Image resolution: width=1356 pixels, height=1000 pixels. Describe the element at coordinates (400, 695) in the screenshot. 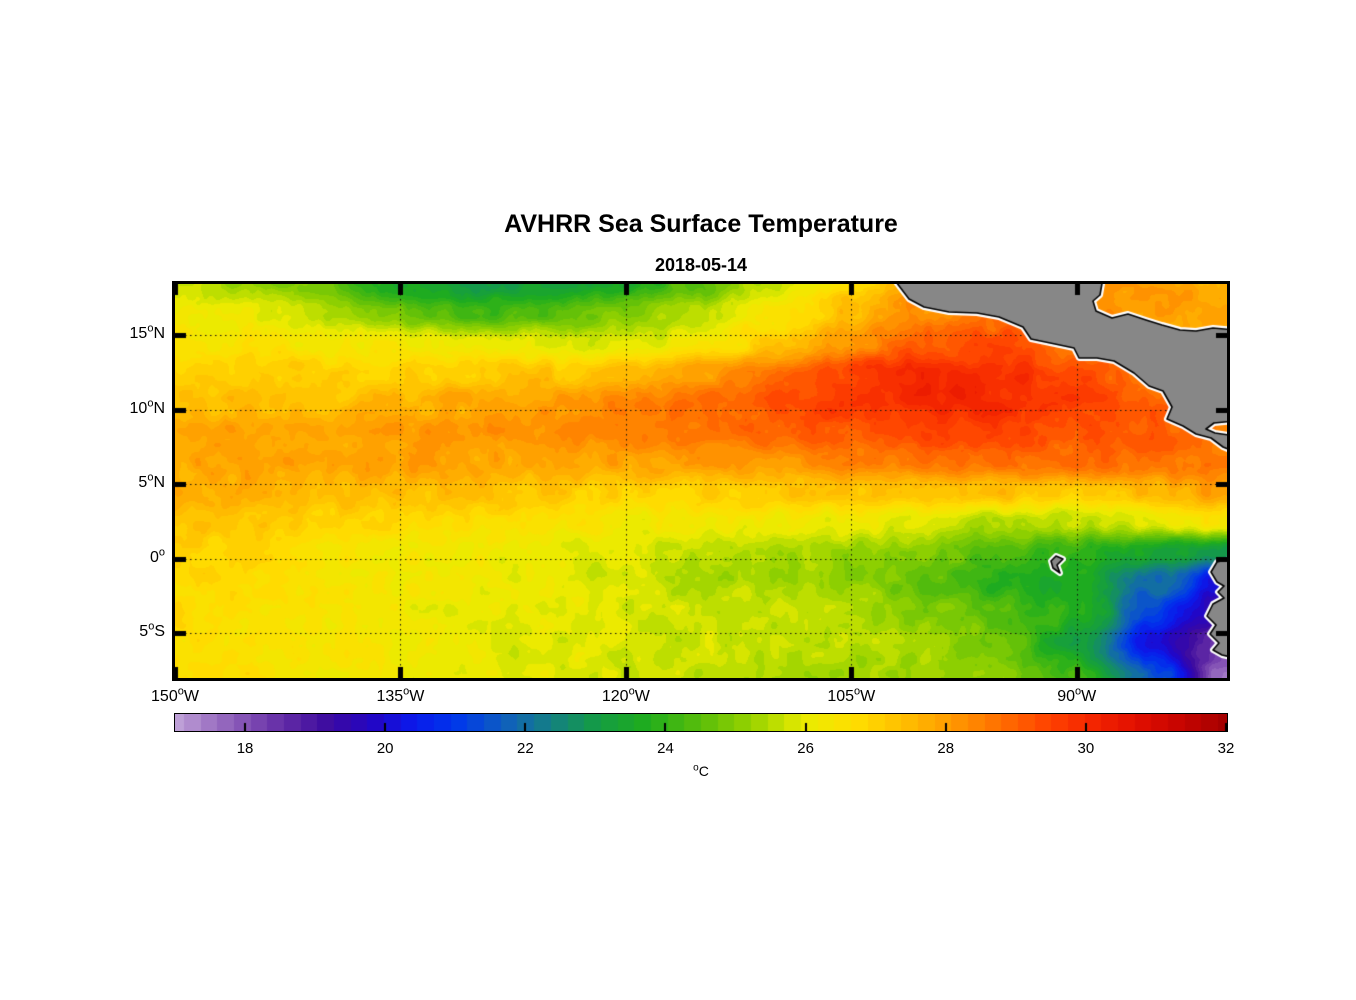

I see `x-tick-label: 135oW` at that location.